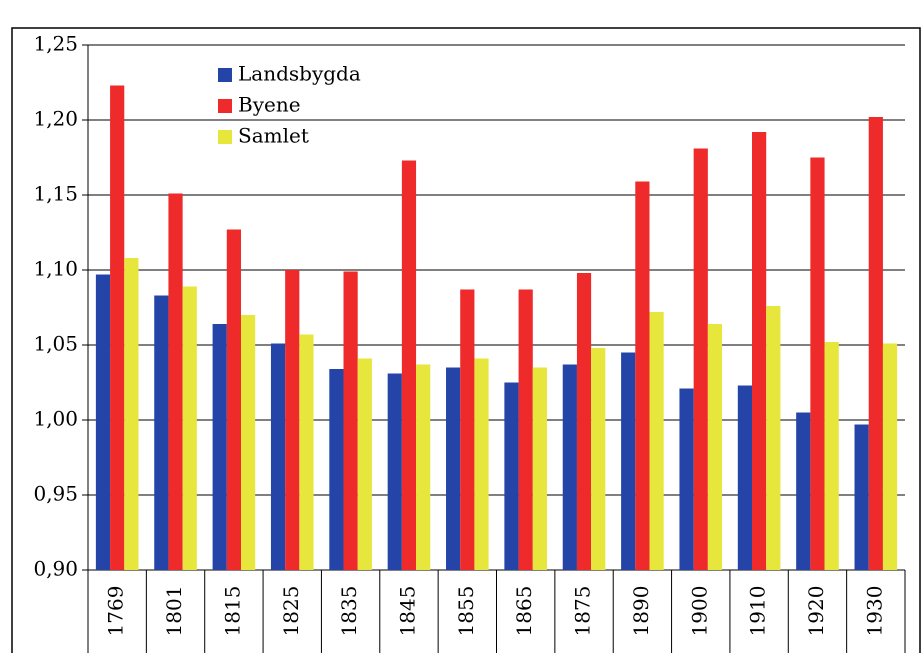 This screenshot has height=653, width=923. What do you see at coordinates (299, 74) in the screenshot?
I see `legend-label: Landsbygda` at bounding box center [299, 74].